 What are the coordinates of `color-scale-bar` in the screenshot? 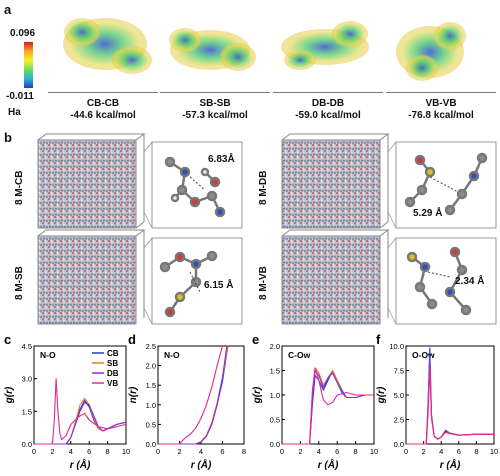 It's located at (28, 65).